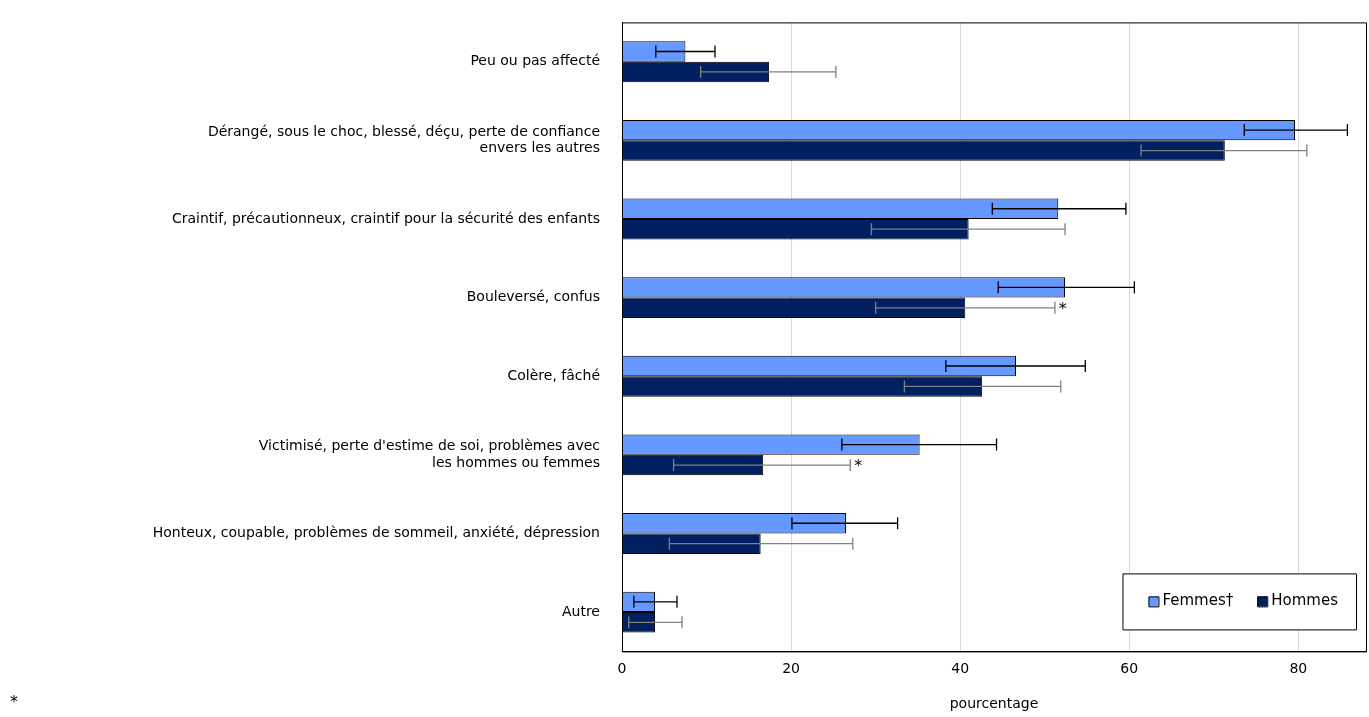 Image resolution: width=1369 pixels, height=717 pixels. I want to click on y-tick-label: Autre, so click(580, 610).